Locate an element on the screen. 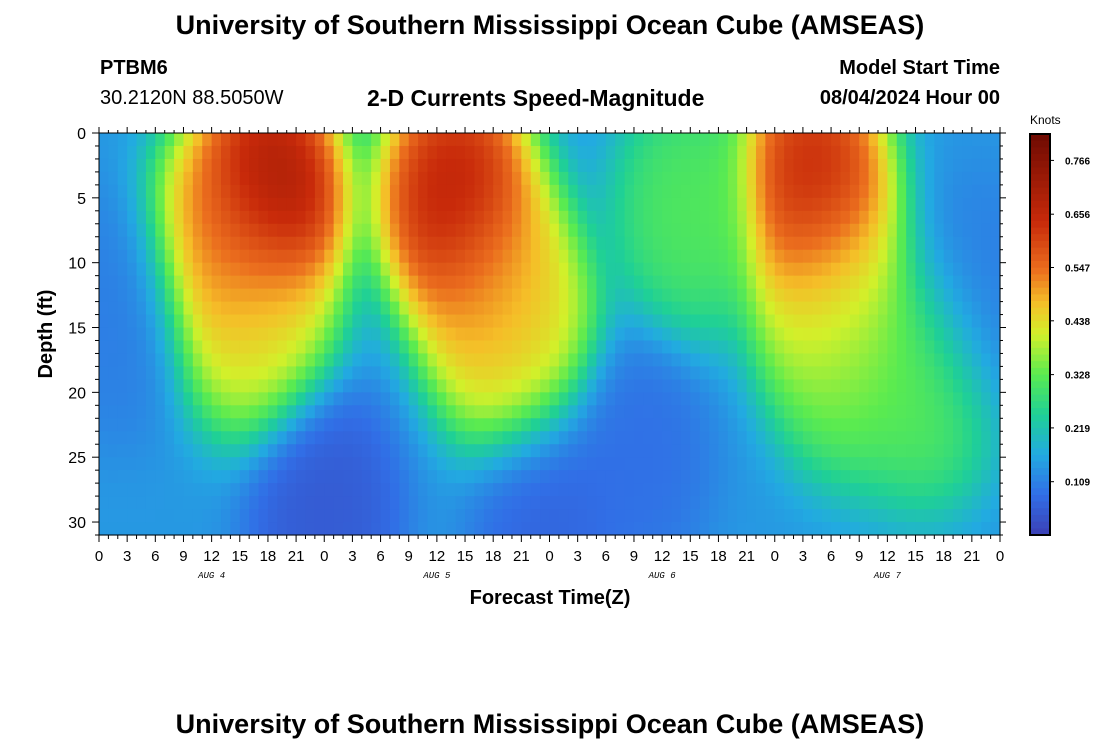  x-tick-label: 6 is located at coordinates (380, 556).